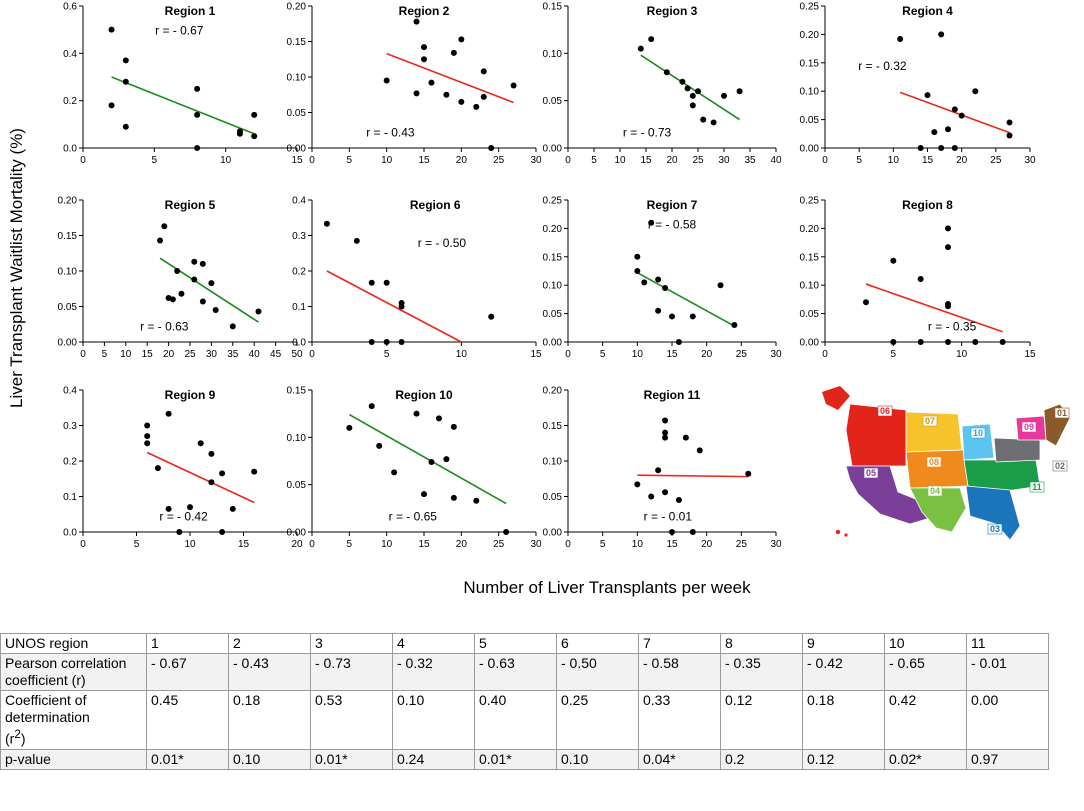 This screenshot has height=811, width=1084. What do you see at coordinates (1017, 450) in the screenshot?
I see `region-02-shape` at bounding box center [1017, 450].